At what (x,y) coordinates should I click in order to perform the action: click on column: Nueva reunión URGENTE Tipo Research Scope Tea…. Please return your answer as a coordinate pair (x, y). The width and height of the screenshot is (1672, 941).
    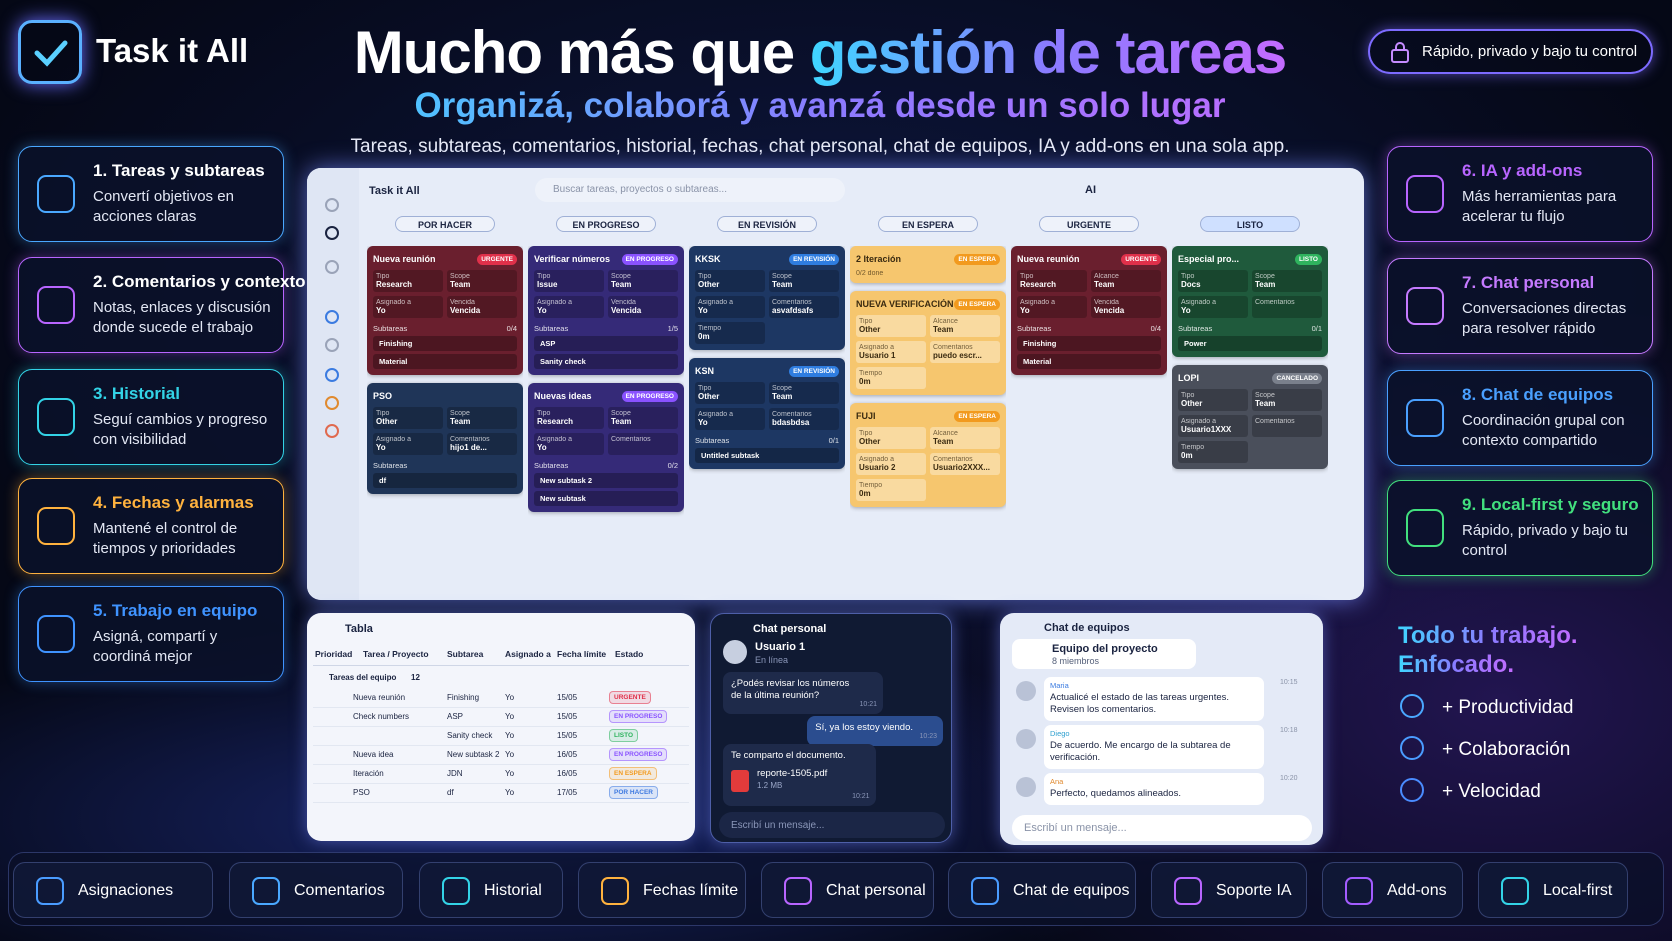
    Looking at the image, I should click on (445, 421).